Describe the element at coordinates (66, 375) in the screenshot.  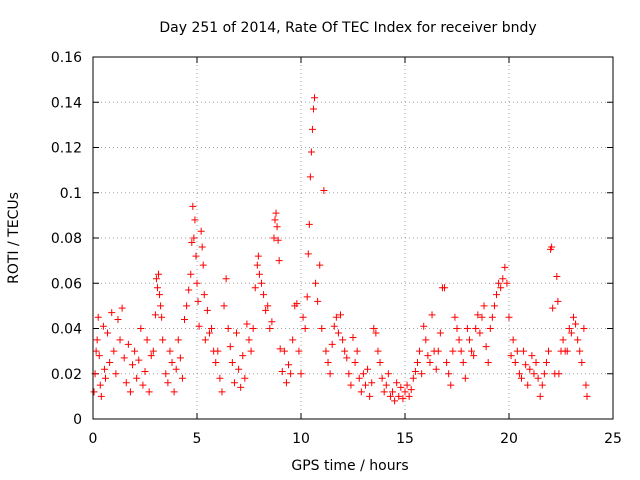
I see `y-tick-label: 0.02` at that location.